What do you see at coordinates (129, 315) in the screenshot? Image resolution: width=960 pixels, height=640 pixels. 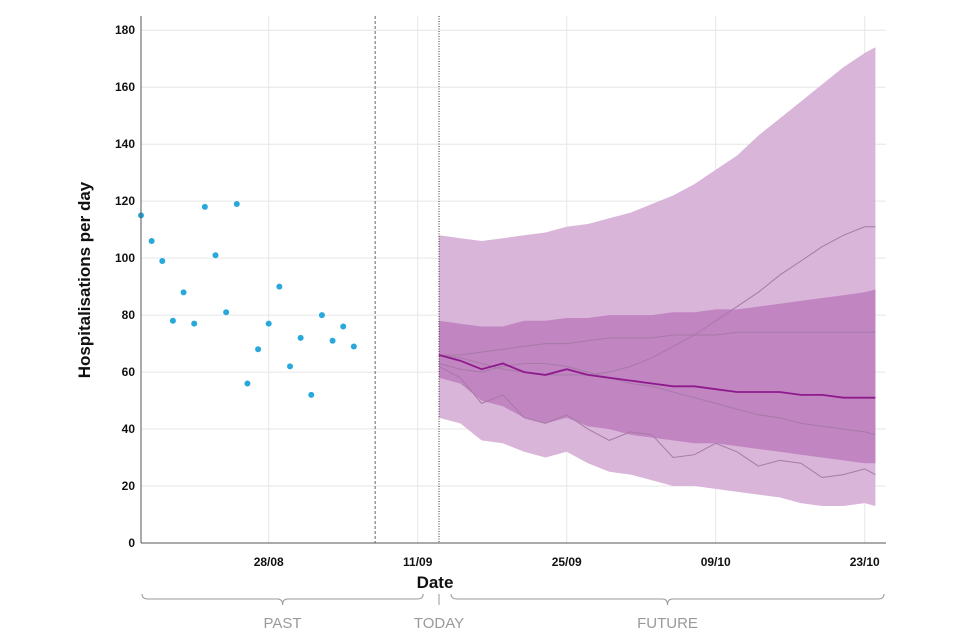 I see `y-tick-label: 80` at bounding box center [129, 315].